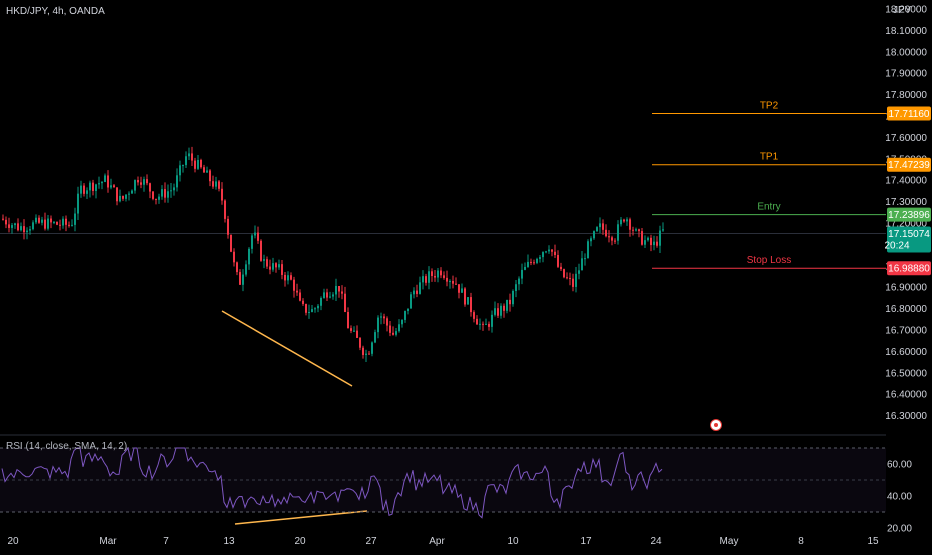 The width and height of the screenshot is (932, 555). Describe the element at coordinates (909, 239) in the screenshot. I see `current-price-badge` at that location.